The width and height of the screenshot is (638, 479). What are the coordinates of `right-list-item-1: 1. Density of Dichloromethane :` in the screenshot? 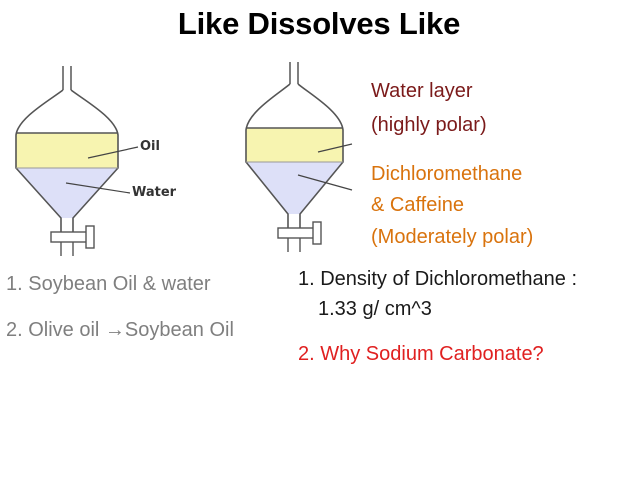 It's located at (438, 279).